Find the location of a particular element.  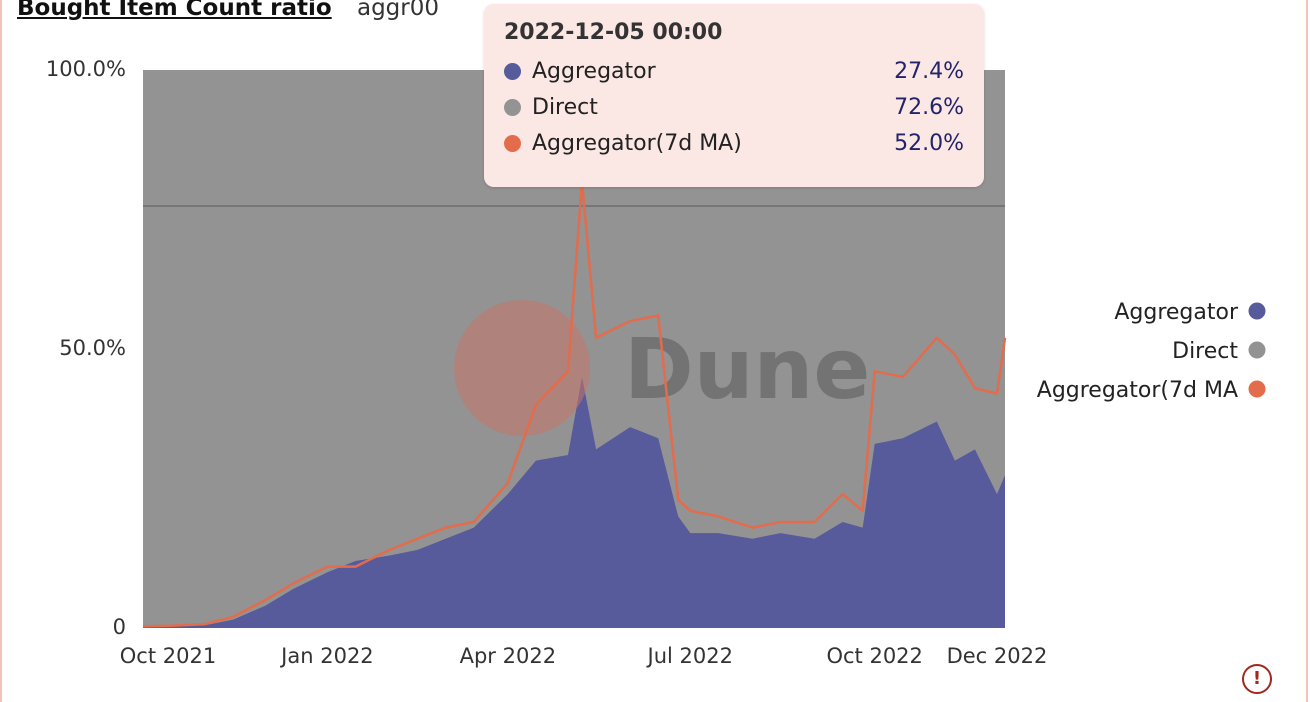

x-tick-label: Jul 2022 is located at coordinates (689, 656).